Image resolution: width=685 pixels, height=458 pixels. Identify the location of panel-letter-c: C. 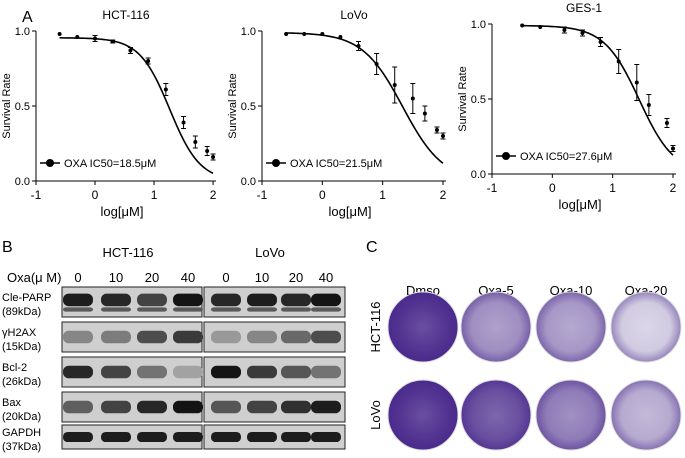
(372, 247).